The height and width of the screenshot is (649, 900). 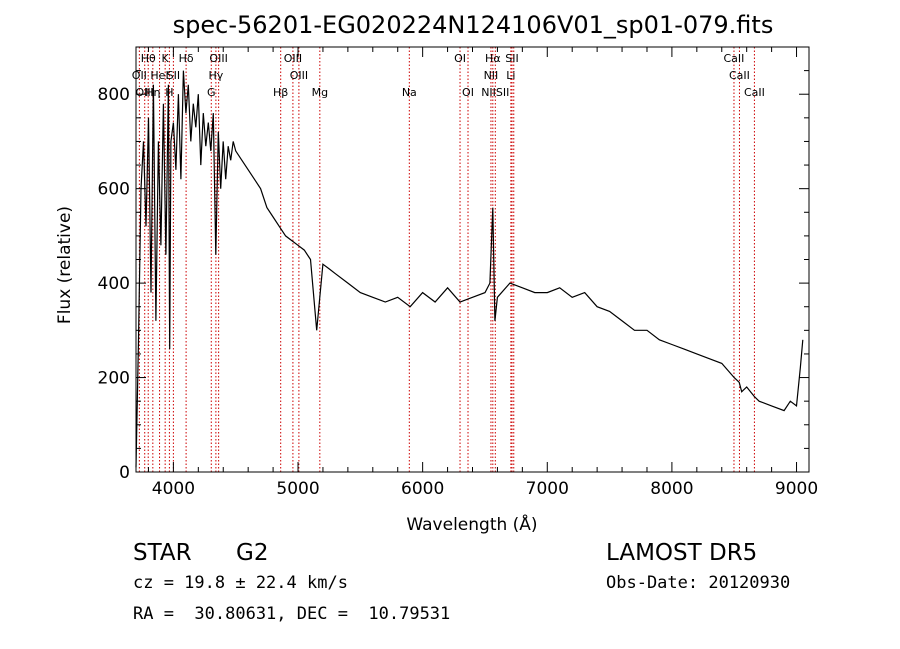 I want to click on y-axis-label: Flux (relative), so click(x=65, y=265).